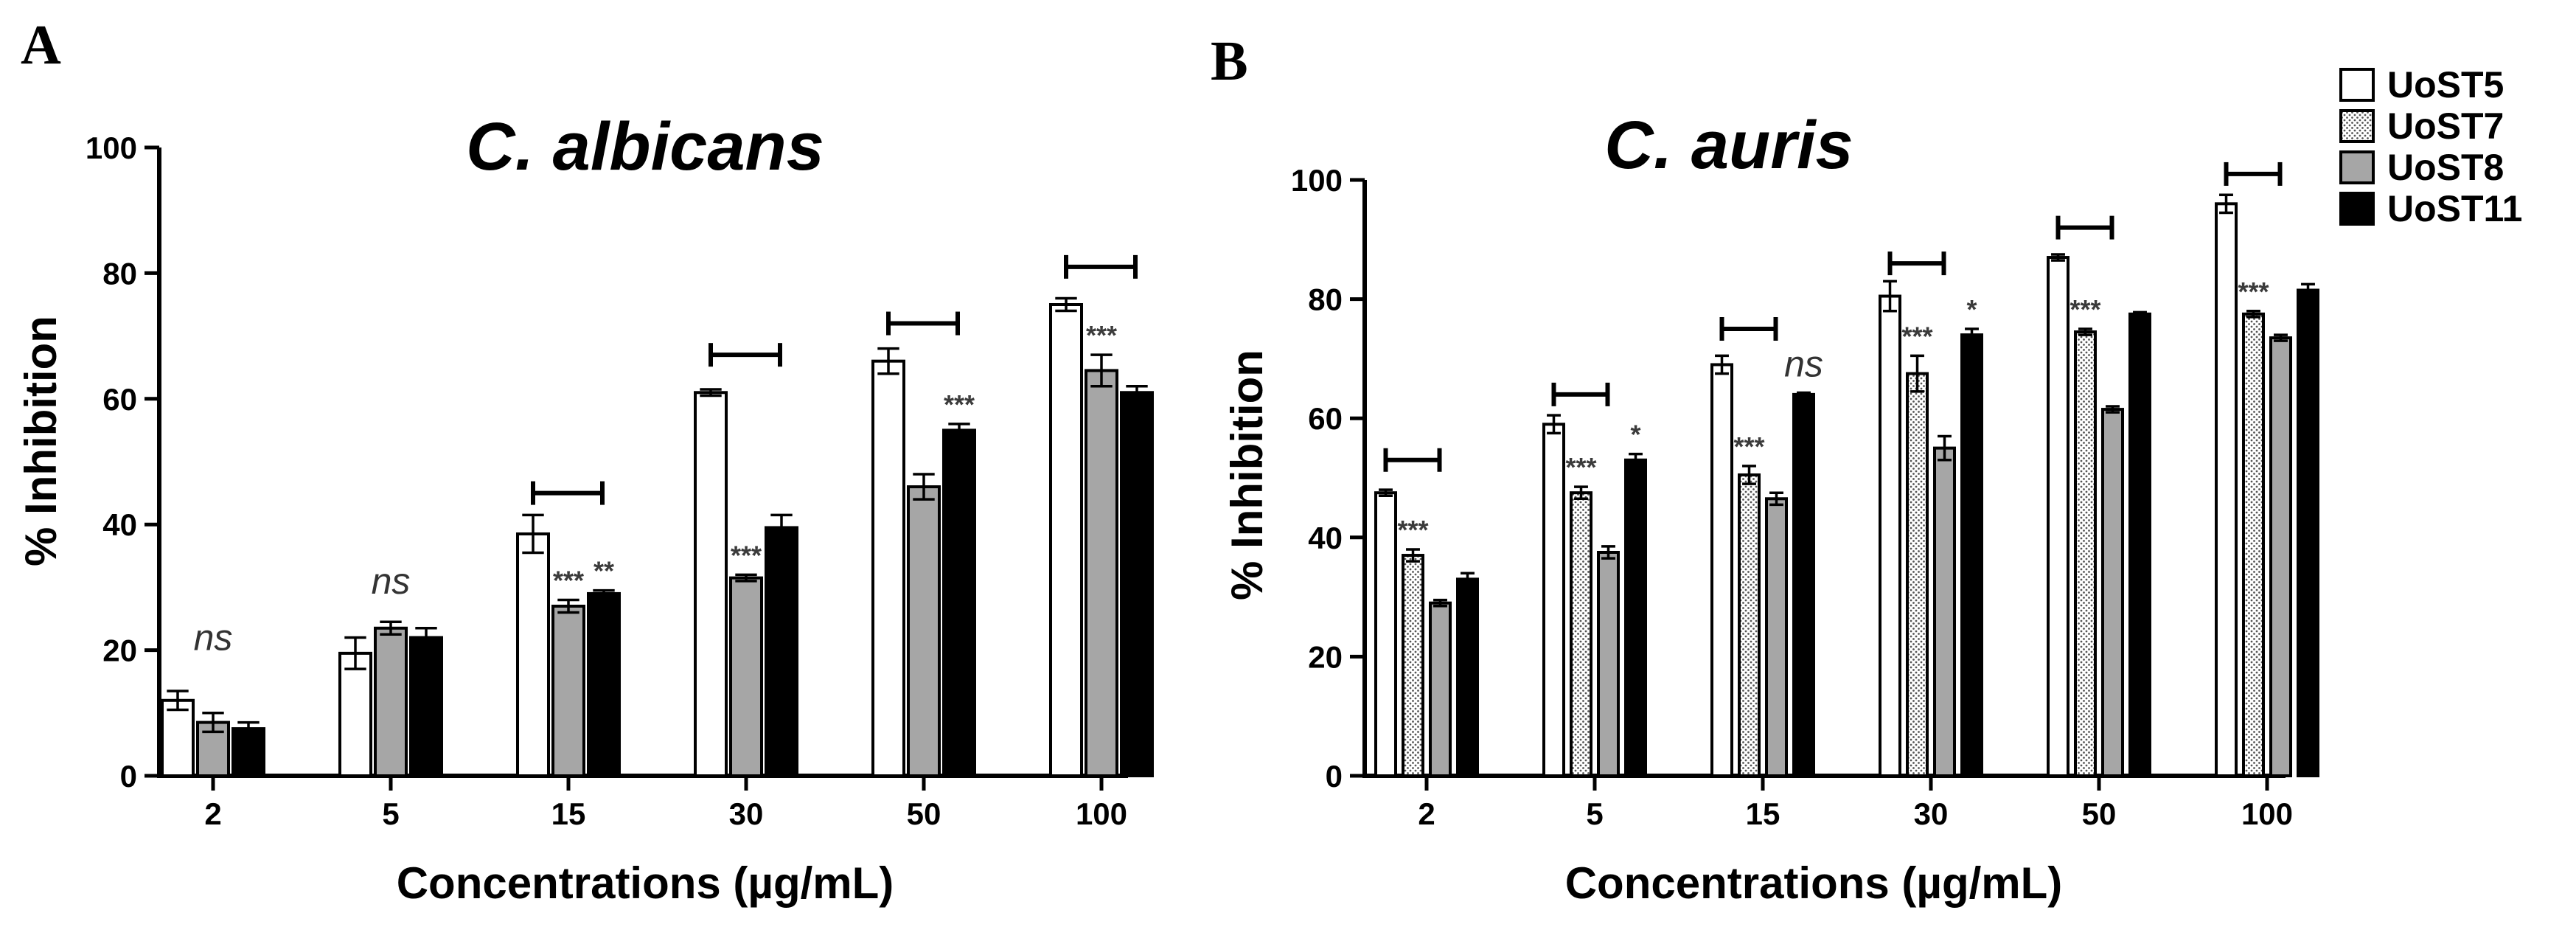 The image size is (2576, 941). Describe the element at coordinates (2357, 85) in the screenshot. I see `legend-swatch-uost5` at that location.